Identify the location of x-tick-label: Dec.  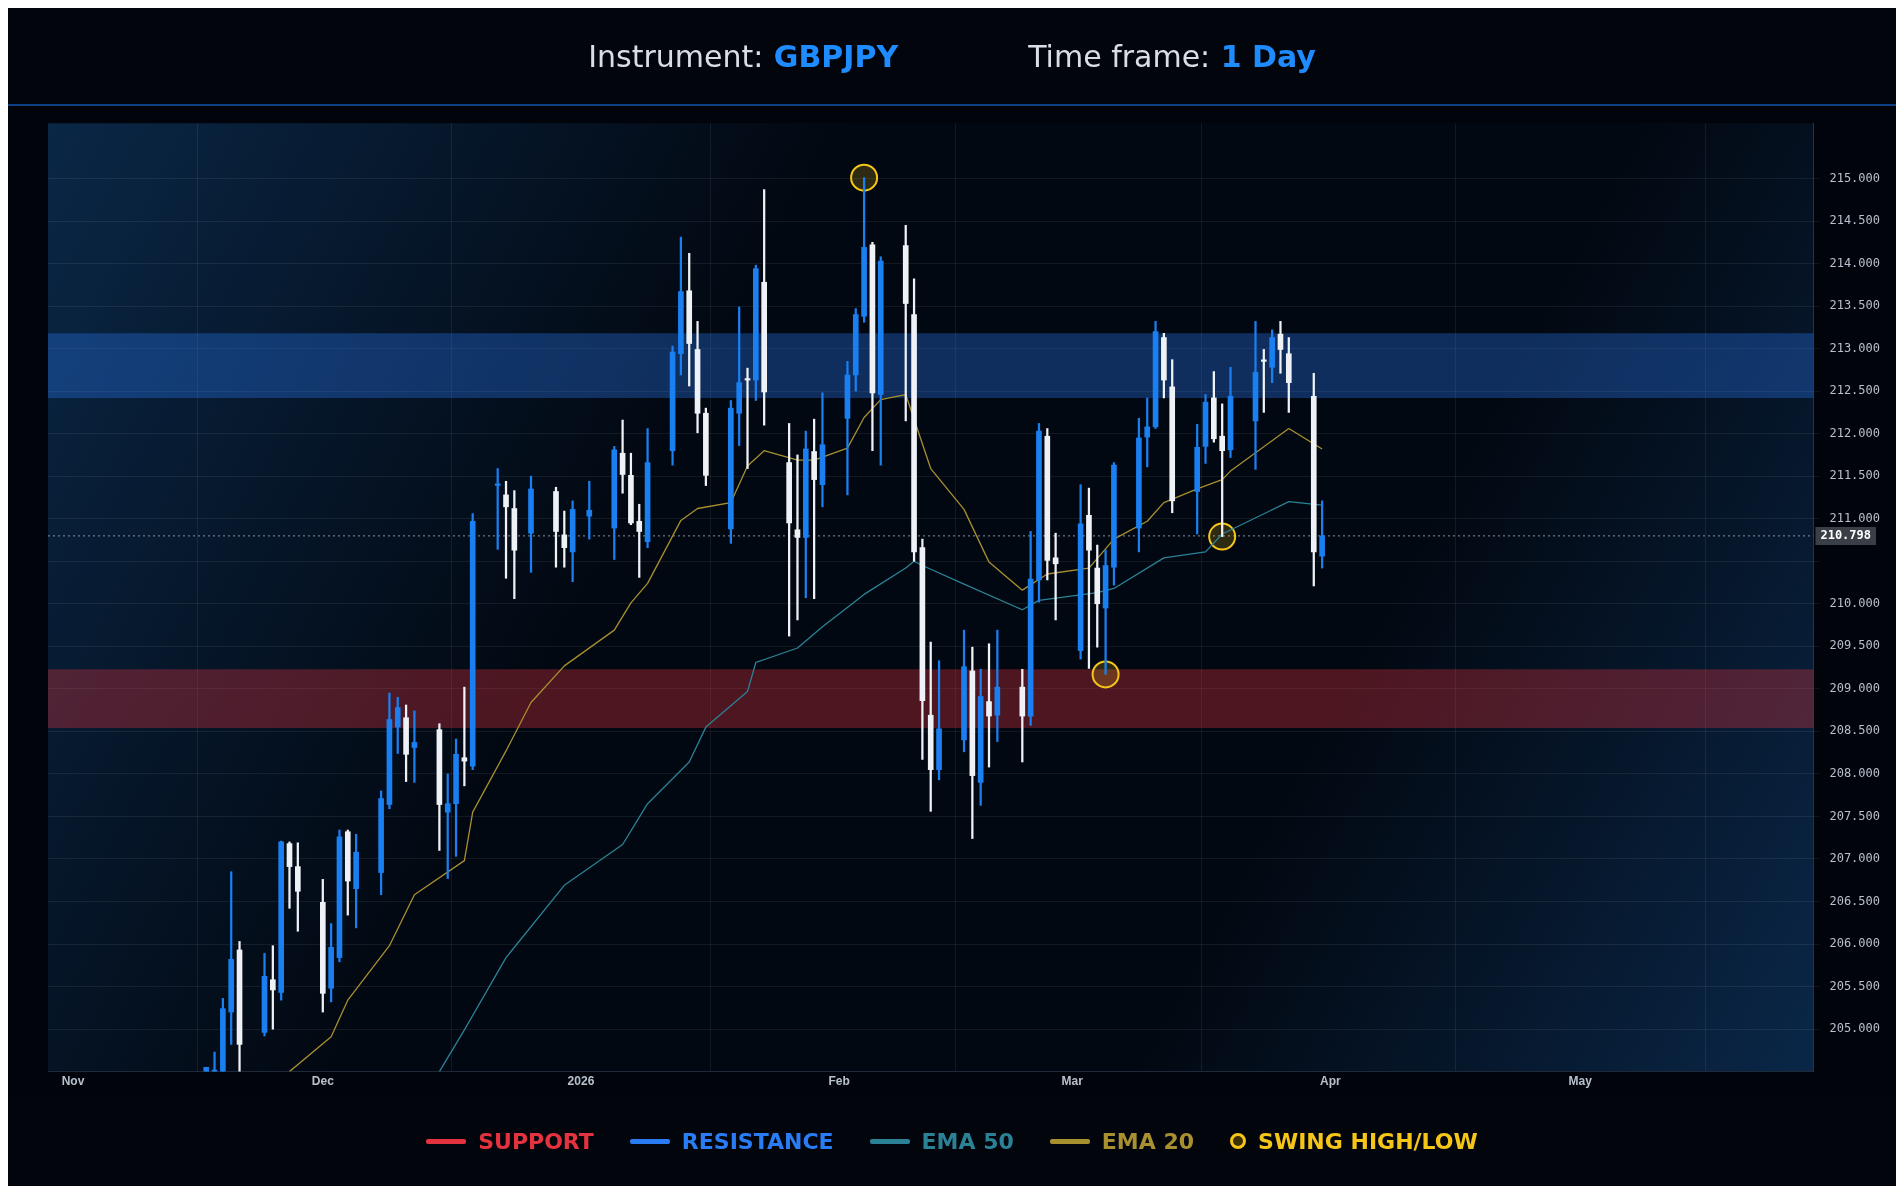
(323, 1081).